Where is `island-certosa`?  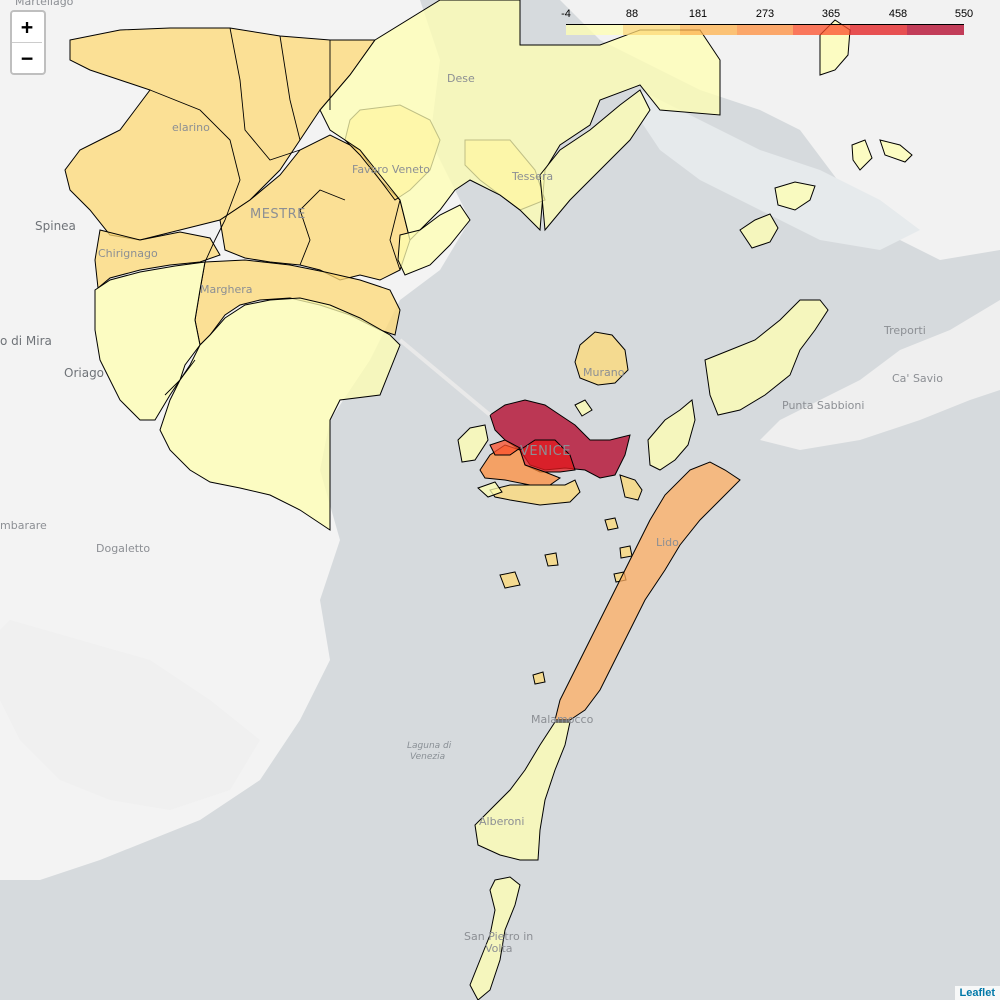 island-certosa is located at coordinates (583, 408).